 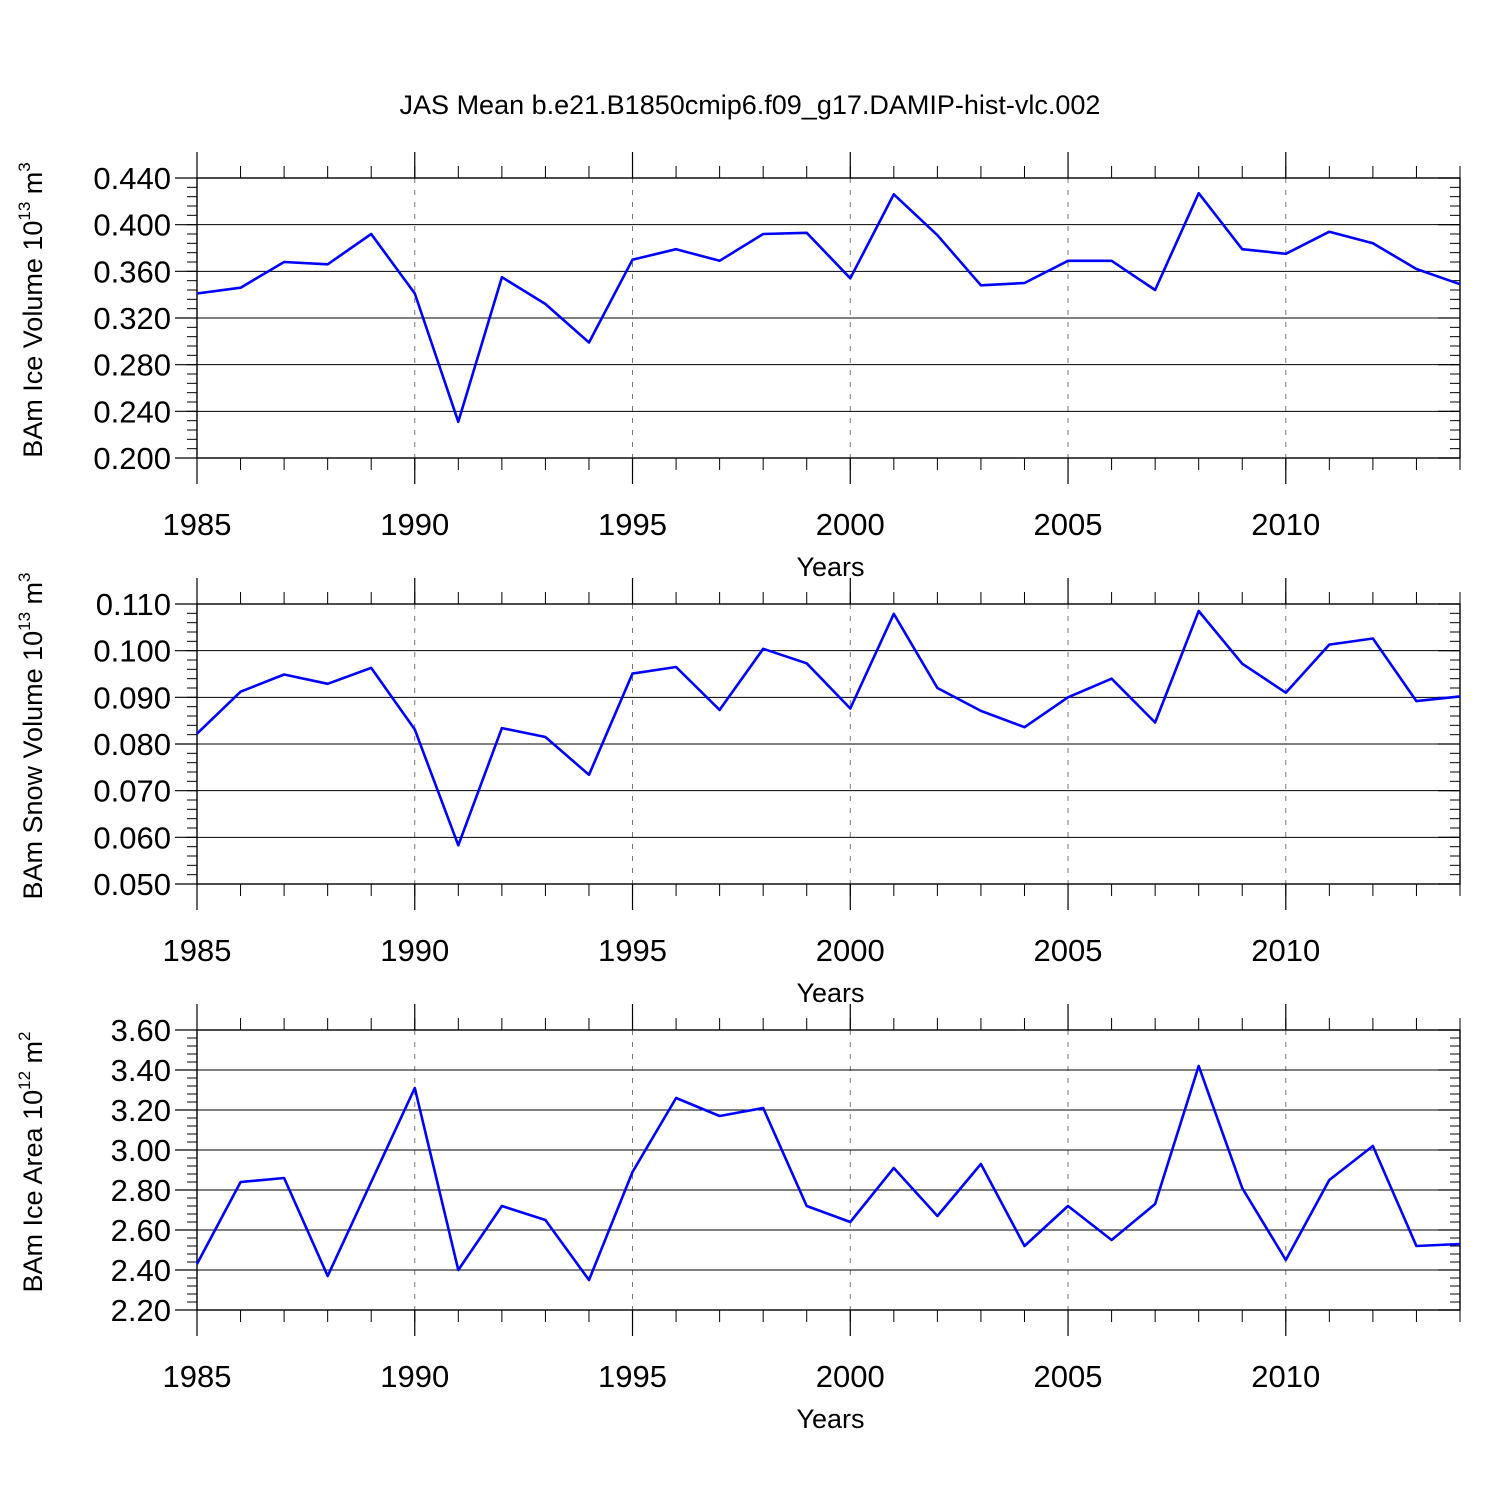 What do you see at coordinates (141, 1030) in the screenshot?
I see `y-tick-label: 3.60` at bounding box center [141, 1030].